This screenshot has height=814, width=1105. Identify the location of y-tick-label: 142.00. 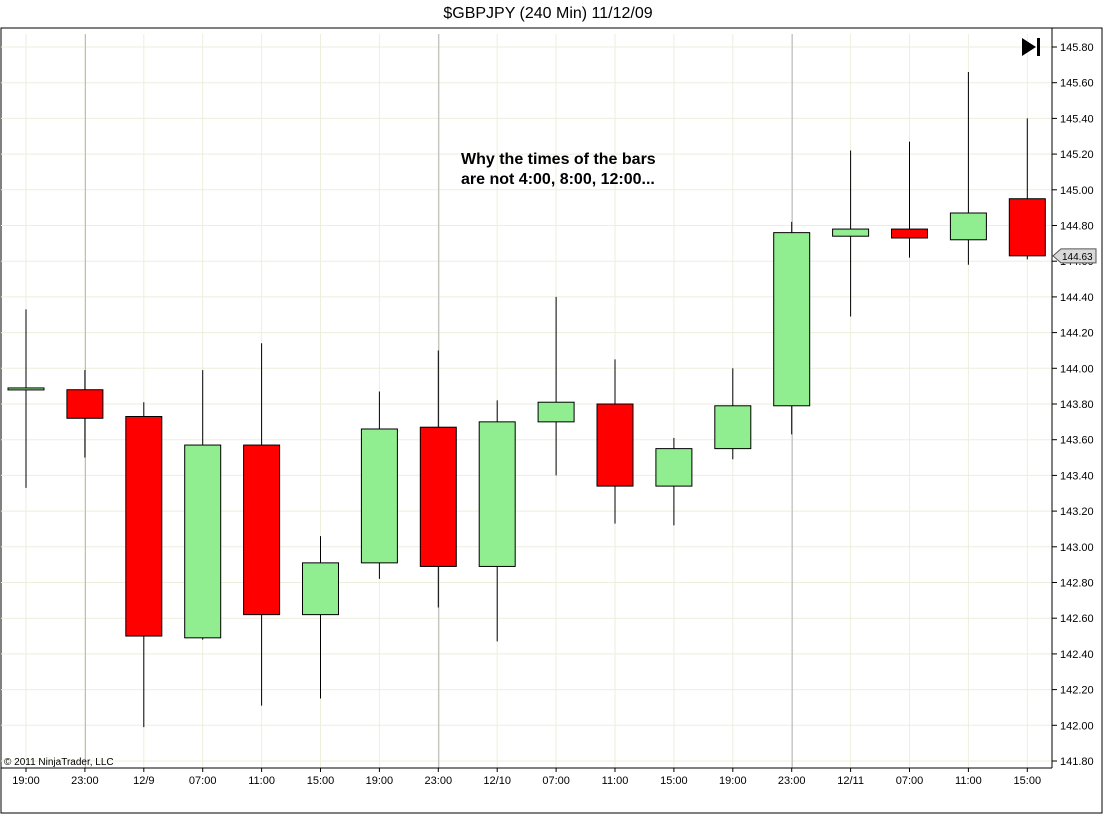
(1077, 726).